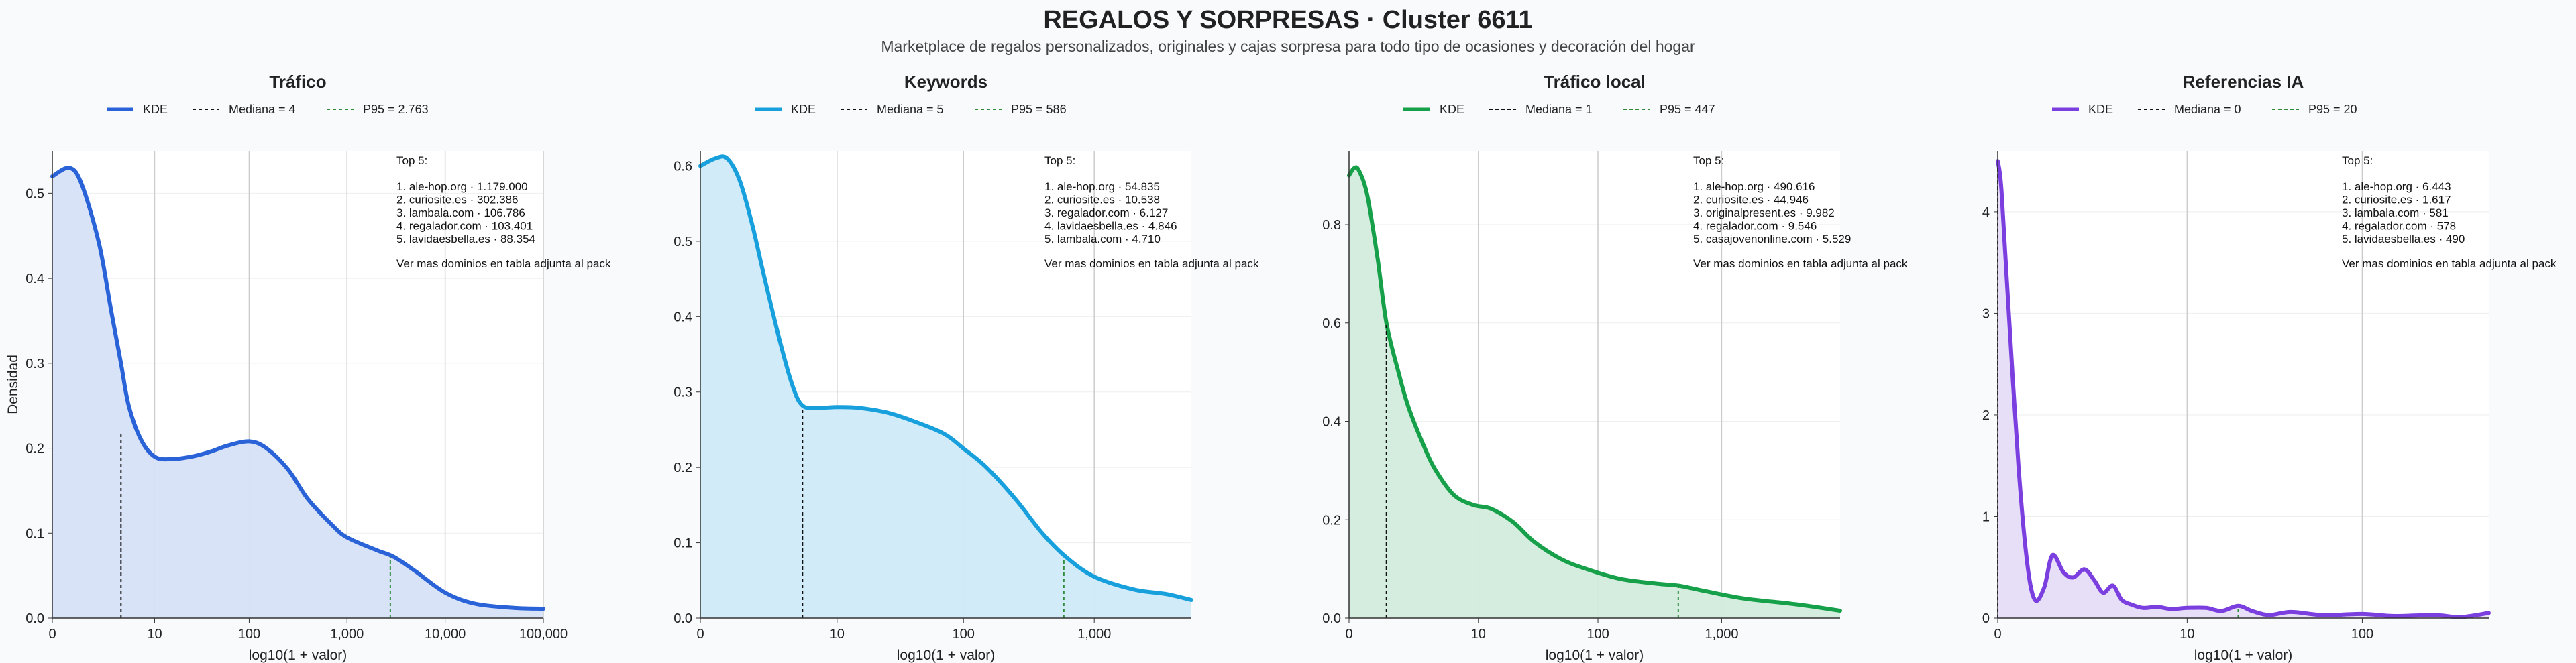 This screenshot has width=2576, height=663. What do you see at coordinates (445, 634) in the screenshot?
I see `x-tick-label: 10,000` at bounding box center [445, 634].